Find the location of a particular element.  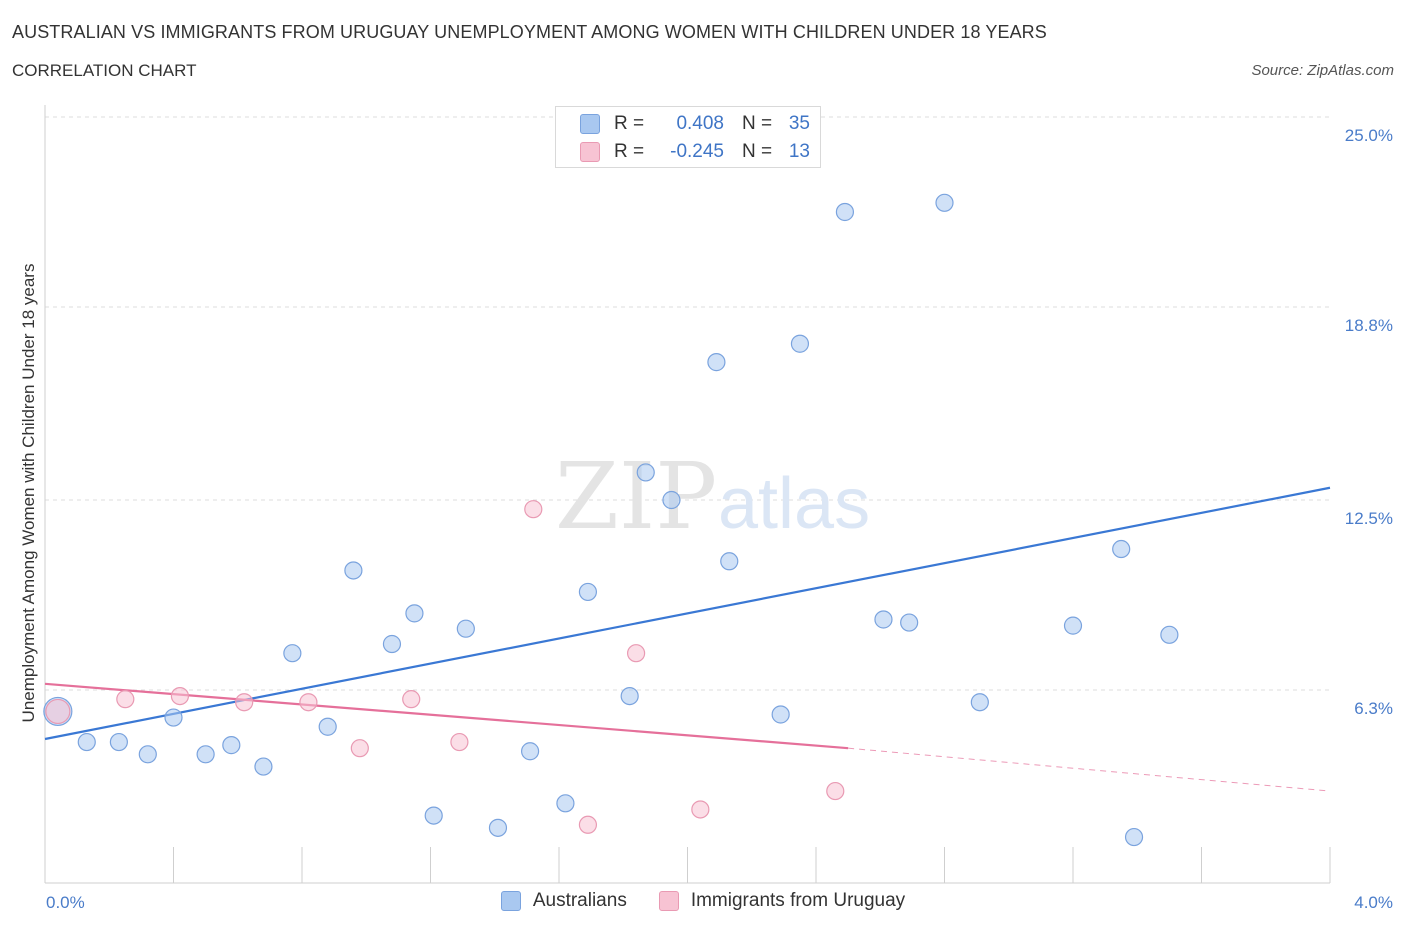

legend-label-uruguay: Immigrants from Uruguay is located at coordinates (798, 900).